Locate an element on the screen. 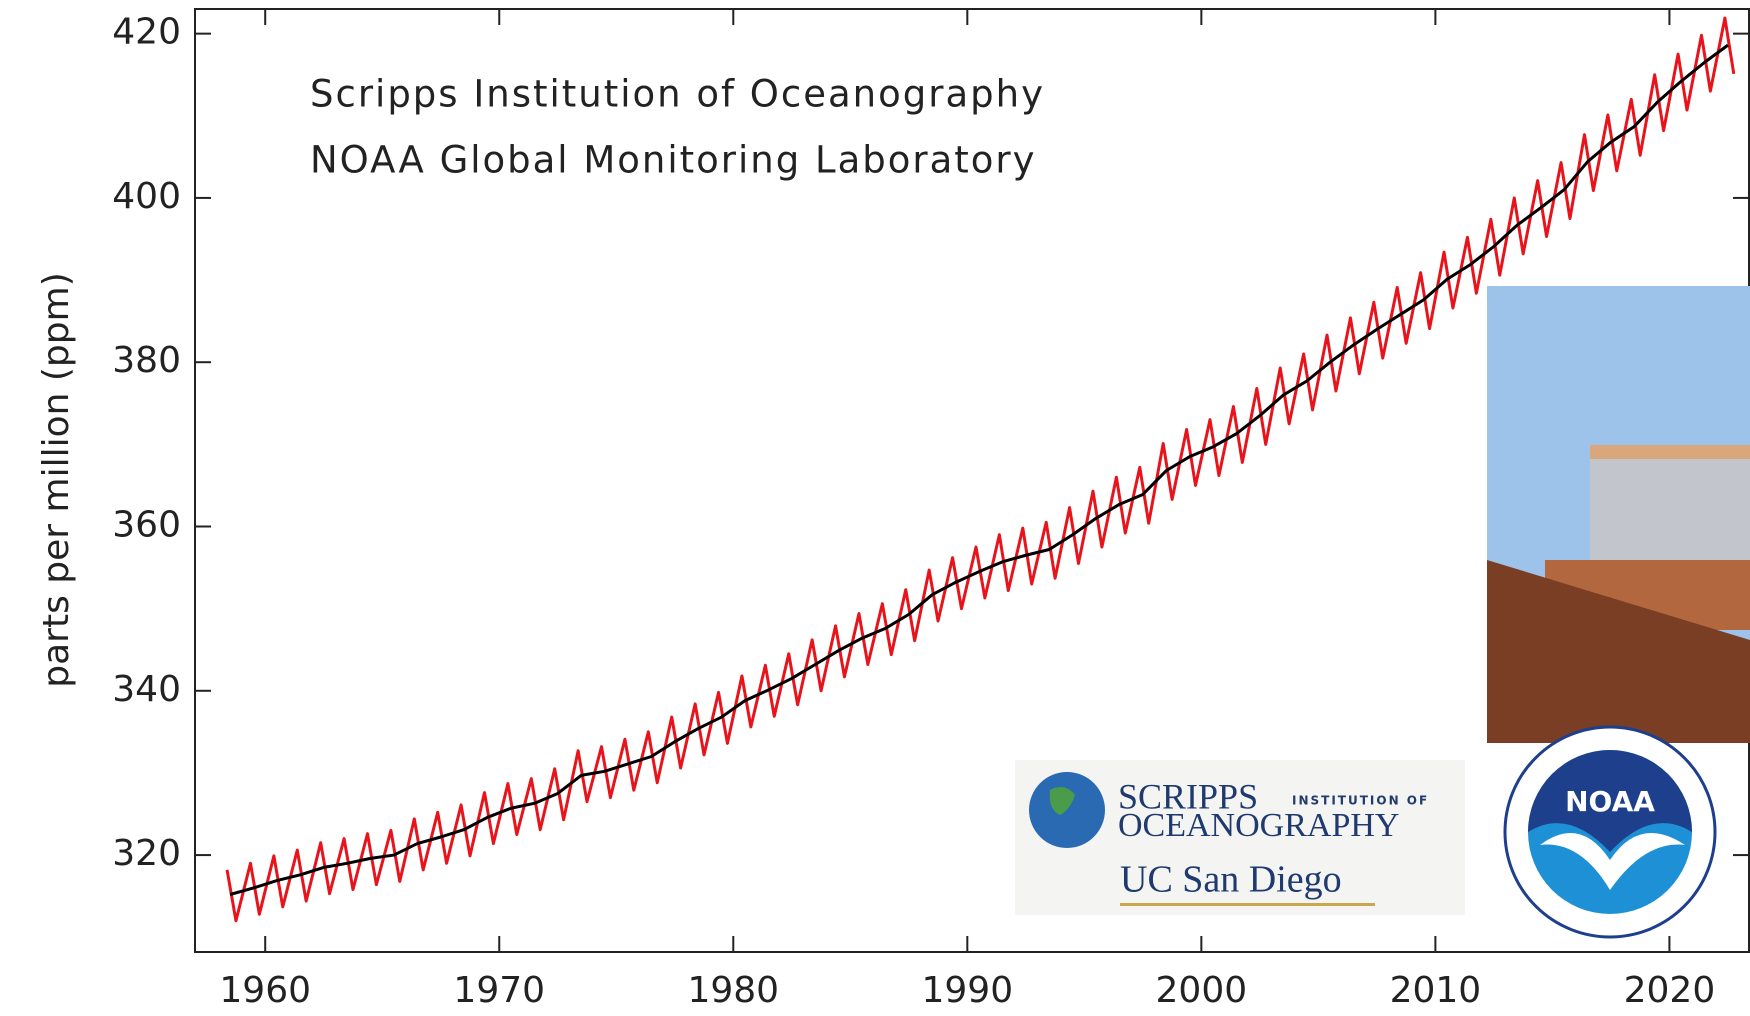 The width and height of the screenshot is (1750, 1016). y-tick-label: 400 is located at coordinates (146, 196).